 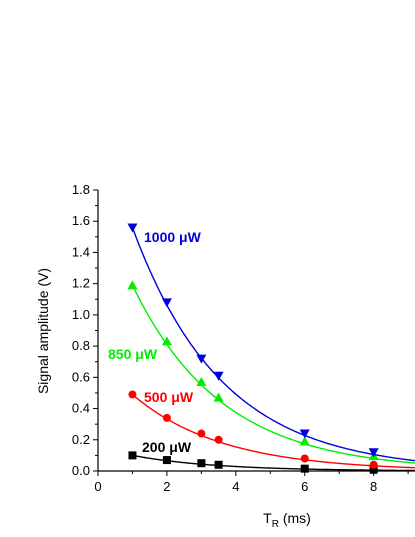 What do you see at coordinates (155, 342) in the screenshot?
I see `labels-layer: 200 μW 500 μW 850 μW 1000 μW` at bounding box center [155, 342].